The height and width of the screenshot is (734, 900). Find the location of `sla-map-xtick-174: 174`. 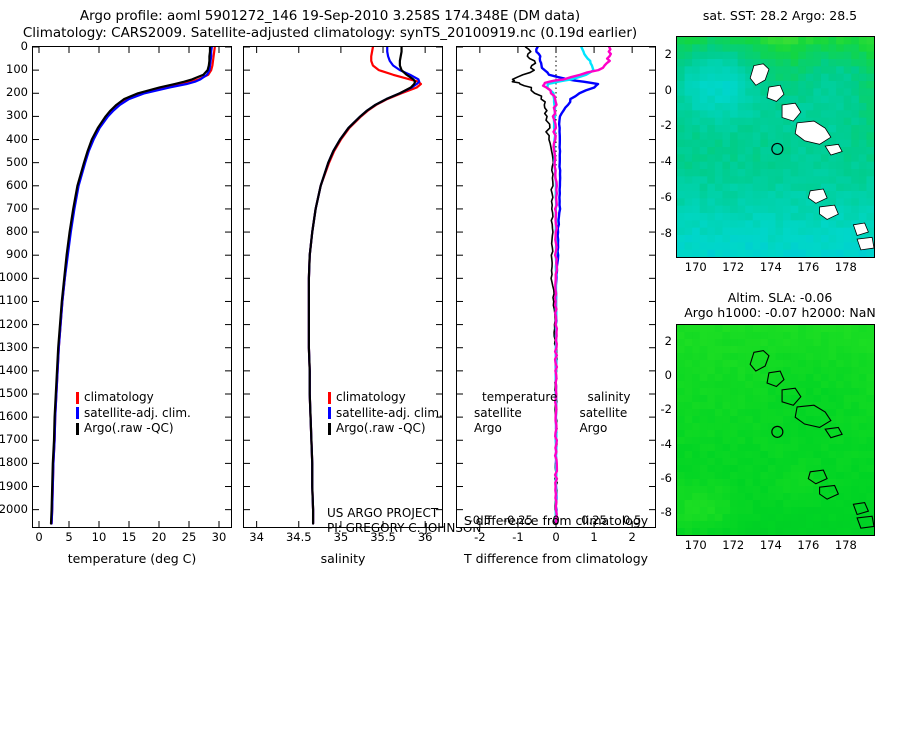

sla-map-xtick-174: 174 is located at coordinates (770, 545).